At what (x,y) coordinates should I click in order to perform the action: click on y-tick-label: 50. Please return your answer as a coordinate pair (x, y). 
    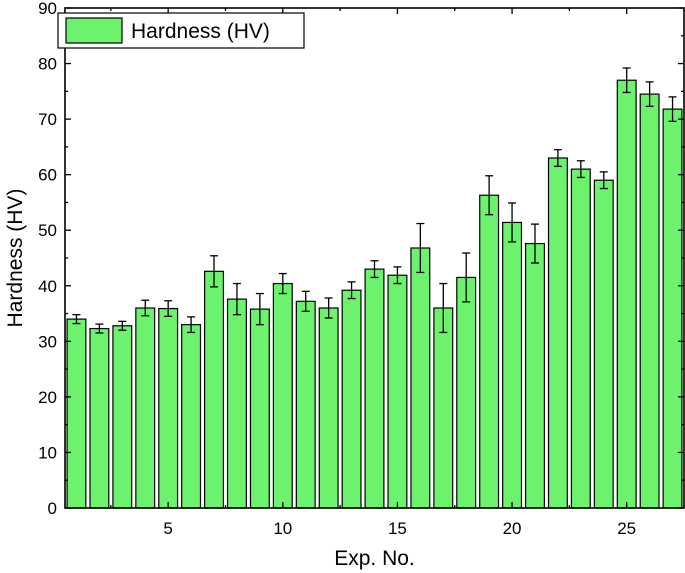
    Looking at the image, I should click on (47, 230).